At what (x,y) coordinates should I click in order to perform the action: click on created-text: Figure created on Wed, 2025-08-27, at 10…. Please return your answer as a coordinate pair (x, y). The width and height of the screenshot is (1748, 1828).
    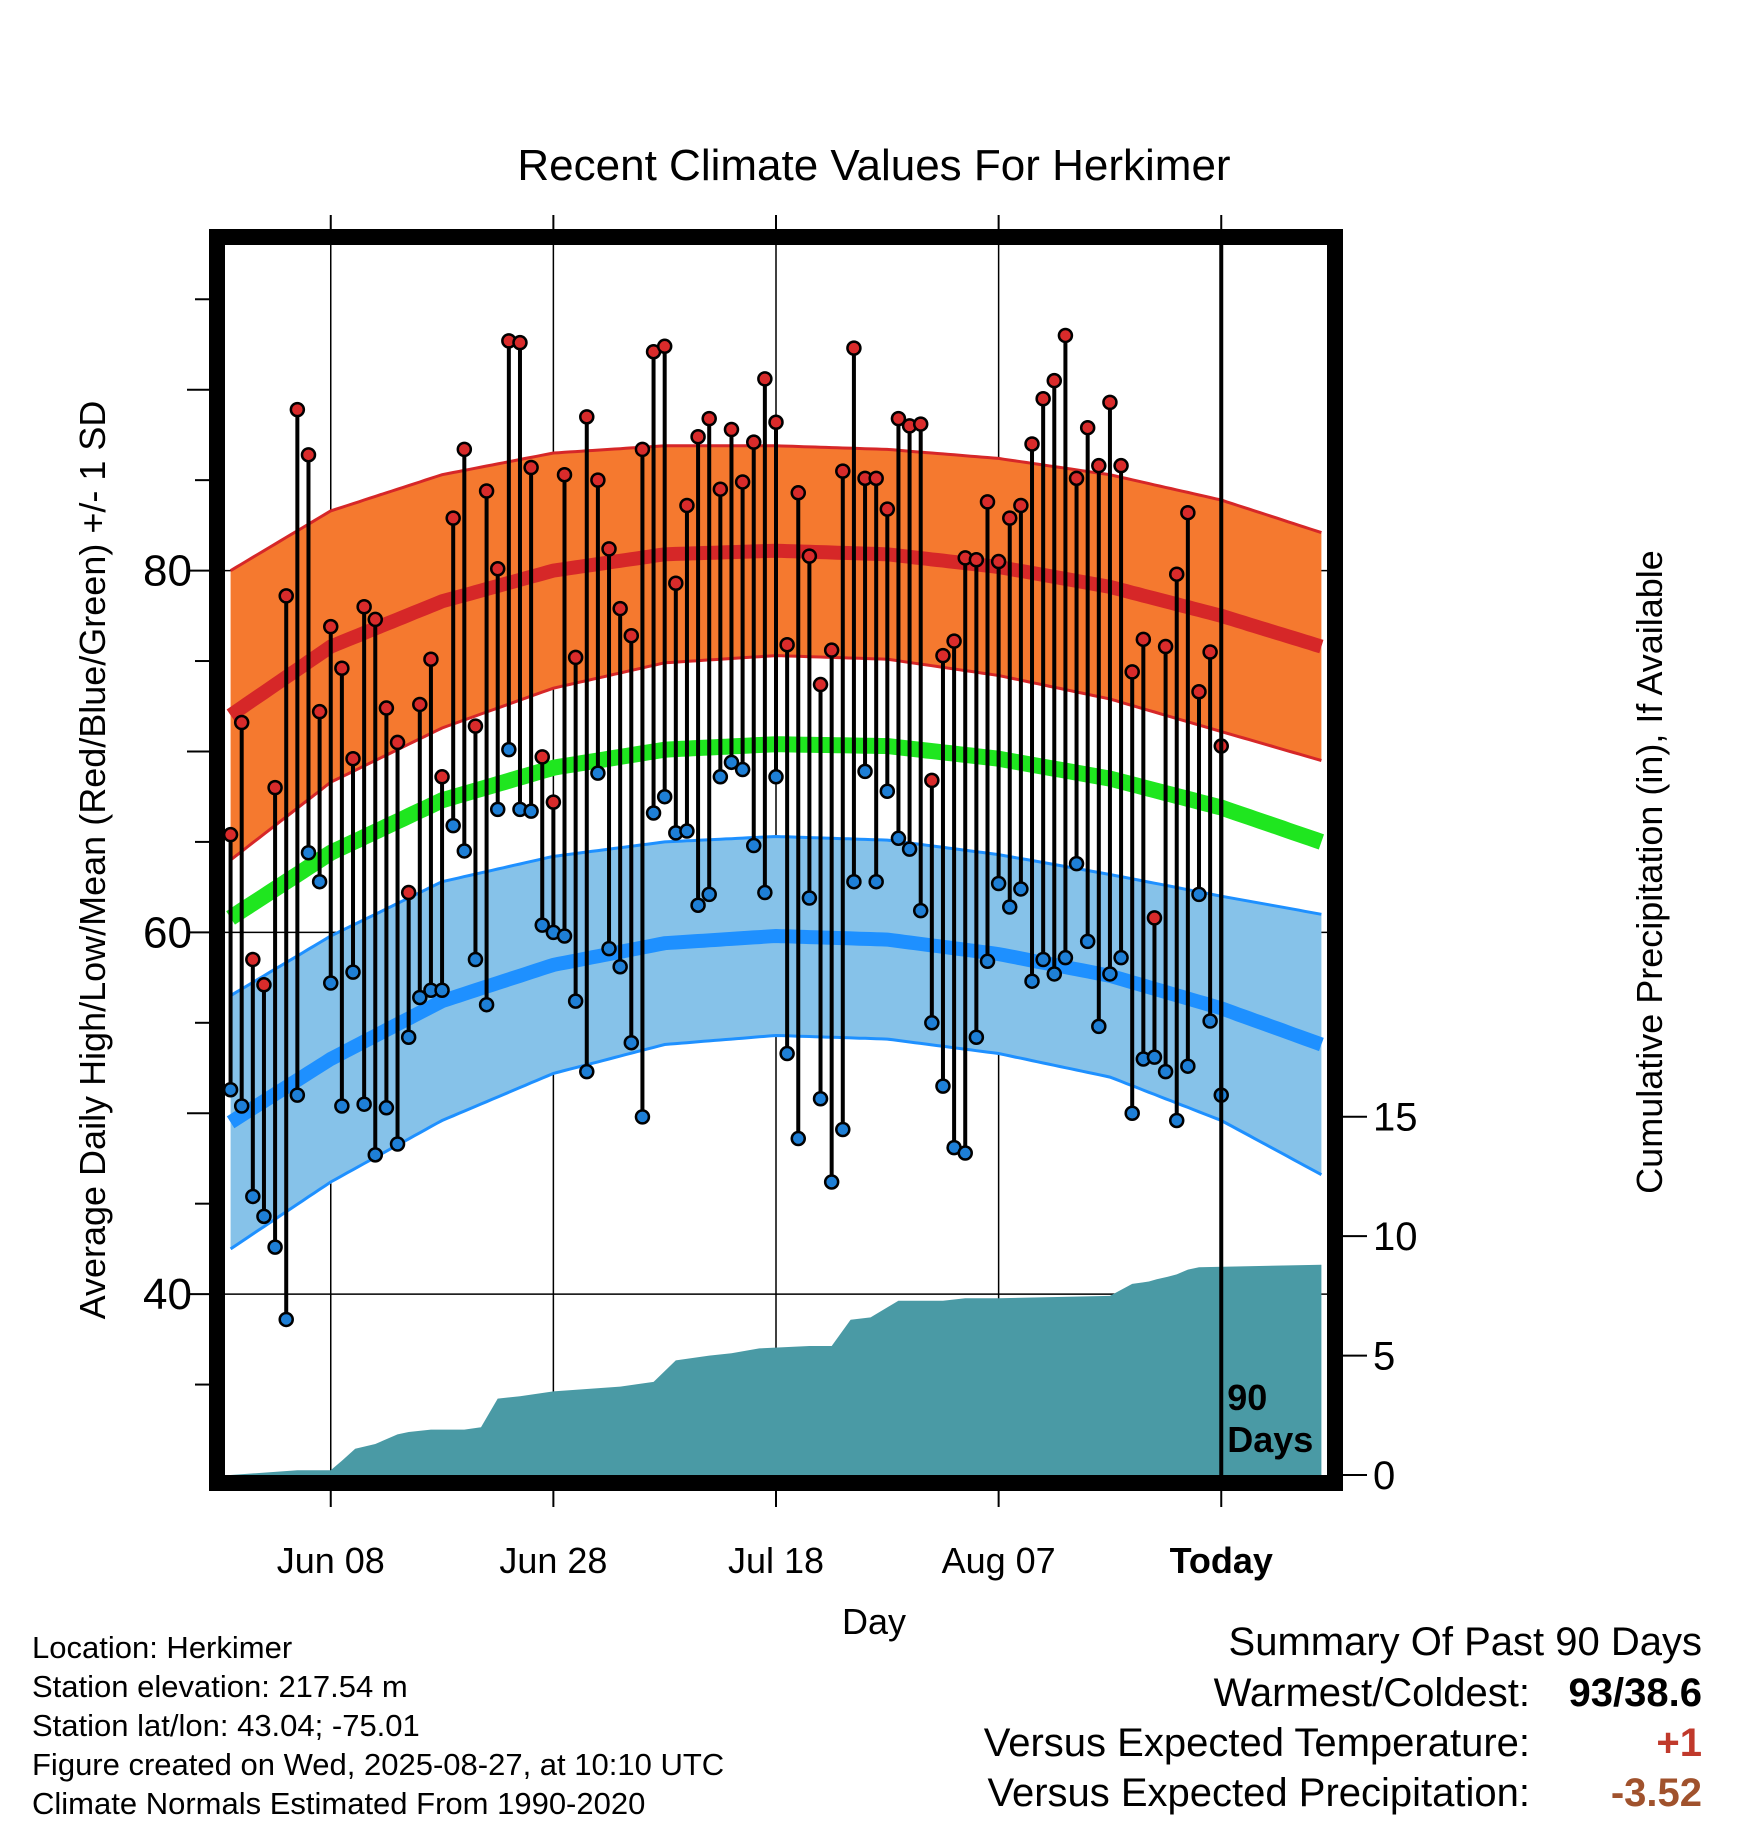
    Looking at the image, I should click on (378, 1764).